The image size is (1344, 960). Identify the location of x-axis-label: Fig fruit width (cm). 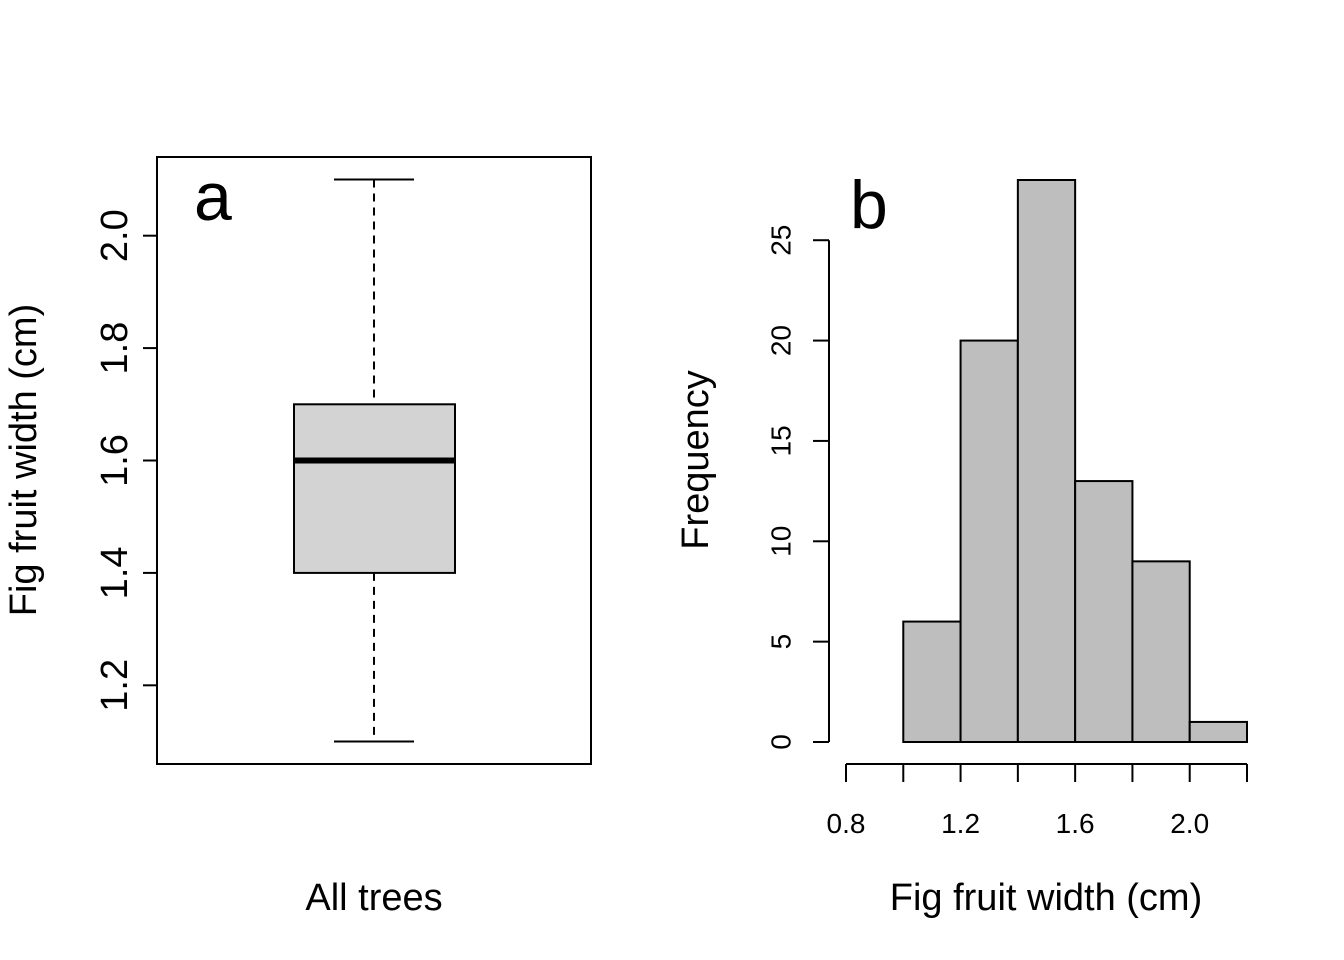
(1046, 898).